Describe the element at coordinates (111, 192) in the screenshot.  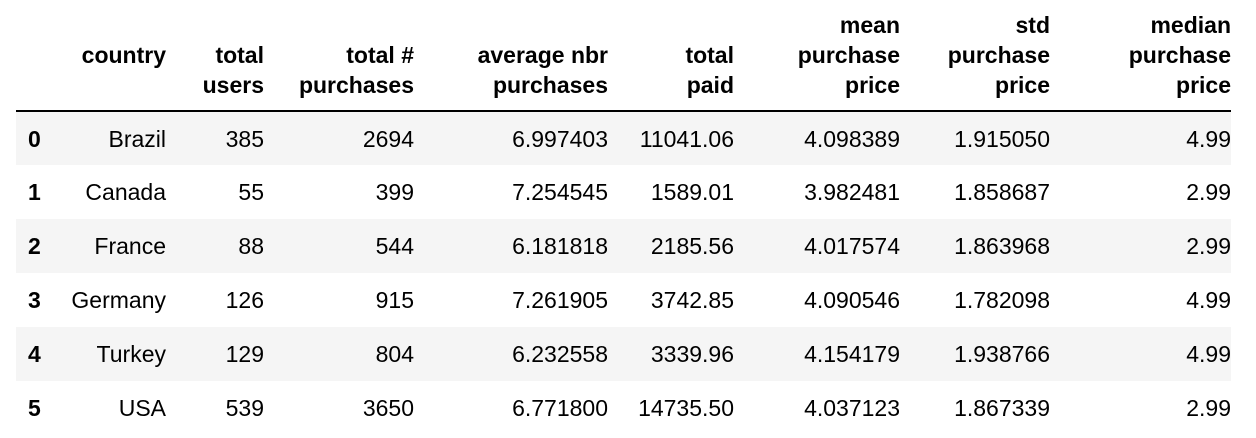
I see `cell-country: Canada` at that location.